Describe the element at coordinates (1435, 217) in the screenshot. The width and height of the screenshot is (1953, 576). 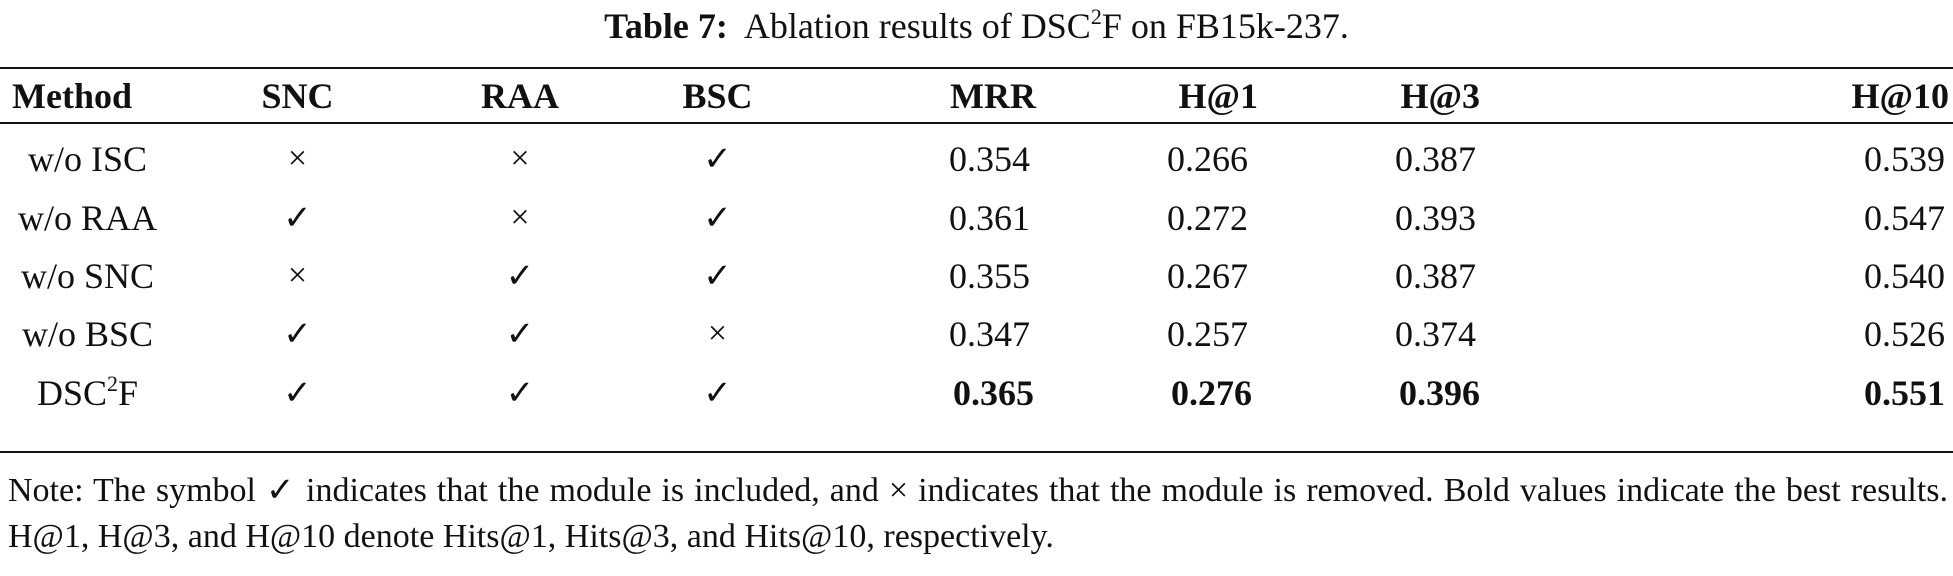
I see `cell-h3: 0.393` at that location.